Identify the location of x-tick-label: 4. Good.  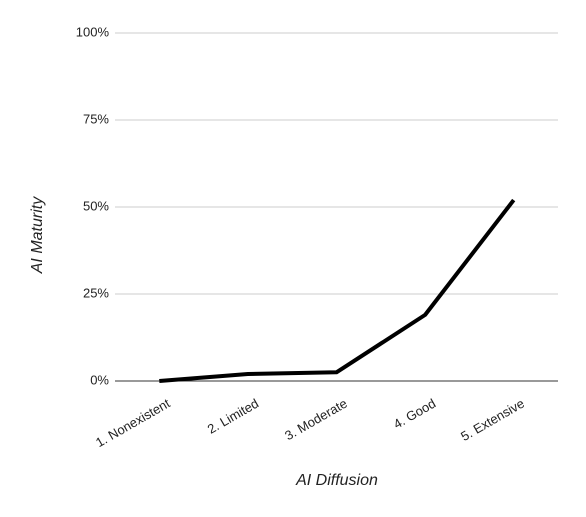
(415, 414).